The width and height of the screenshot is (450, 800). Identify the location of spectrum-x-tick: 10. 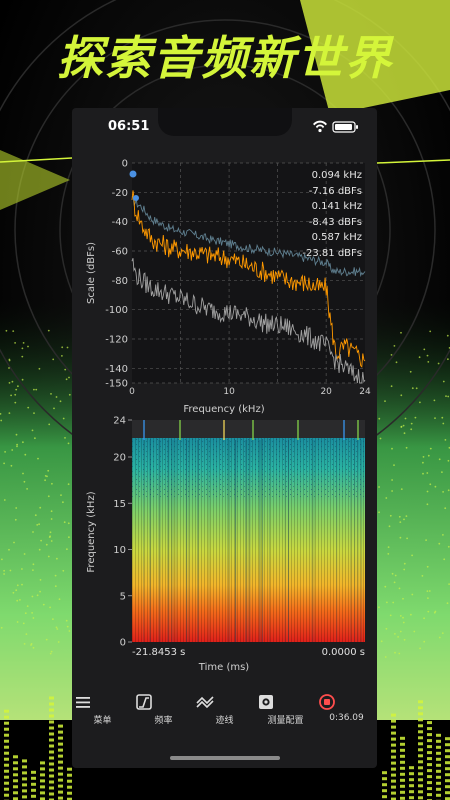
(229, 392).